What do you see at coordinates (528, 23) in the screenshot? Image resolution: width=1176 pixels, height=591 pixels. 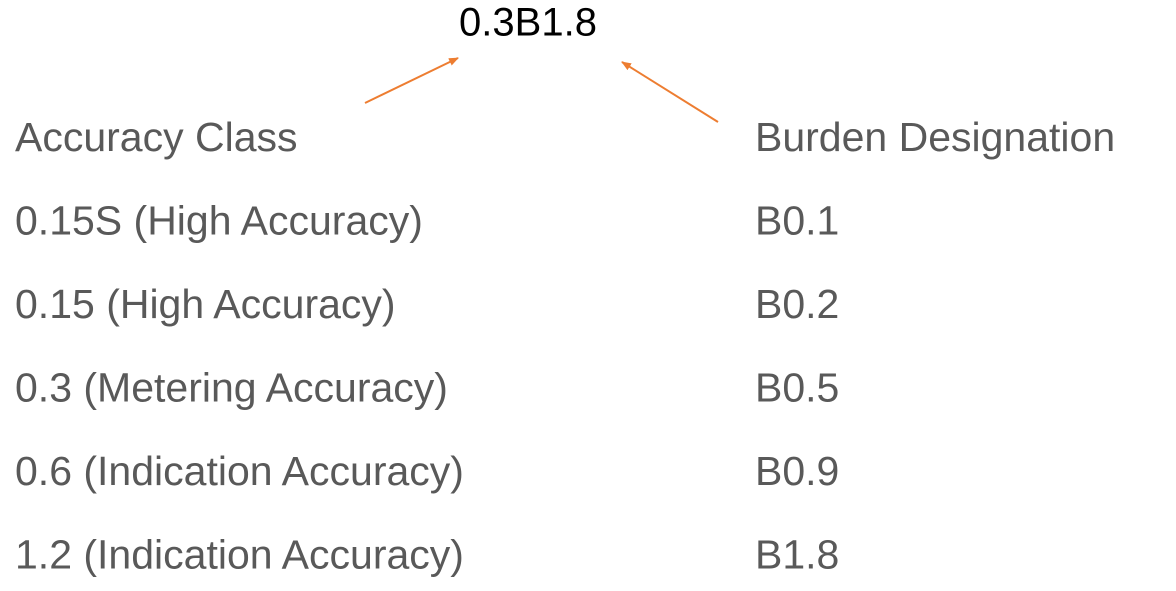 I see `title: 0.3B1.8` at bounding box center [528, 23].